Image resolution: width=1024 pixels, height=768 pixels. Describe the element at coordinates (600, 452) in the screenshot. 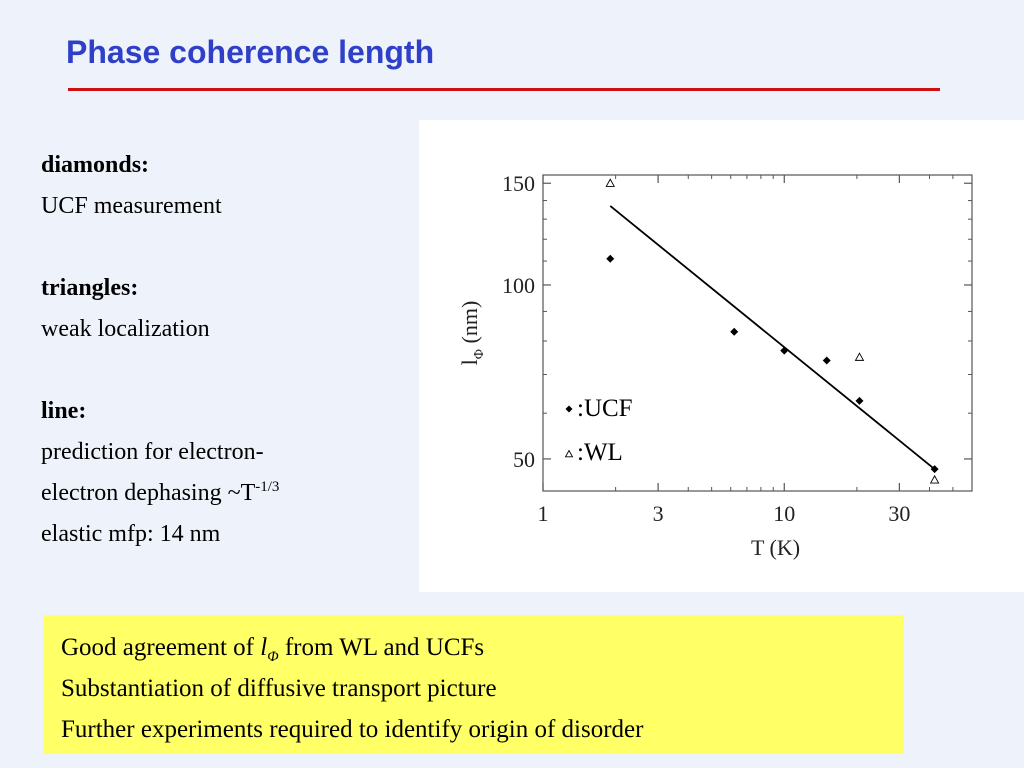

I see `legend-wl-label: :WL` at that location.